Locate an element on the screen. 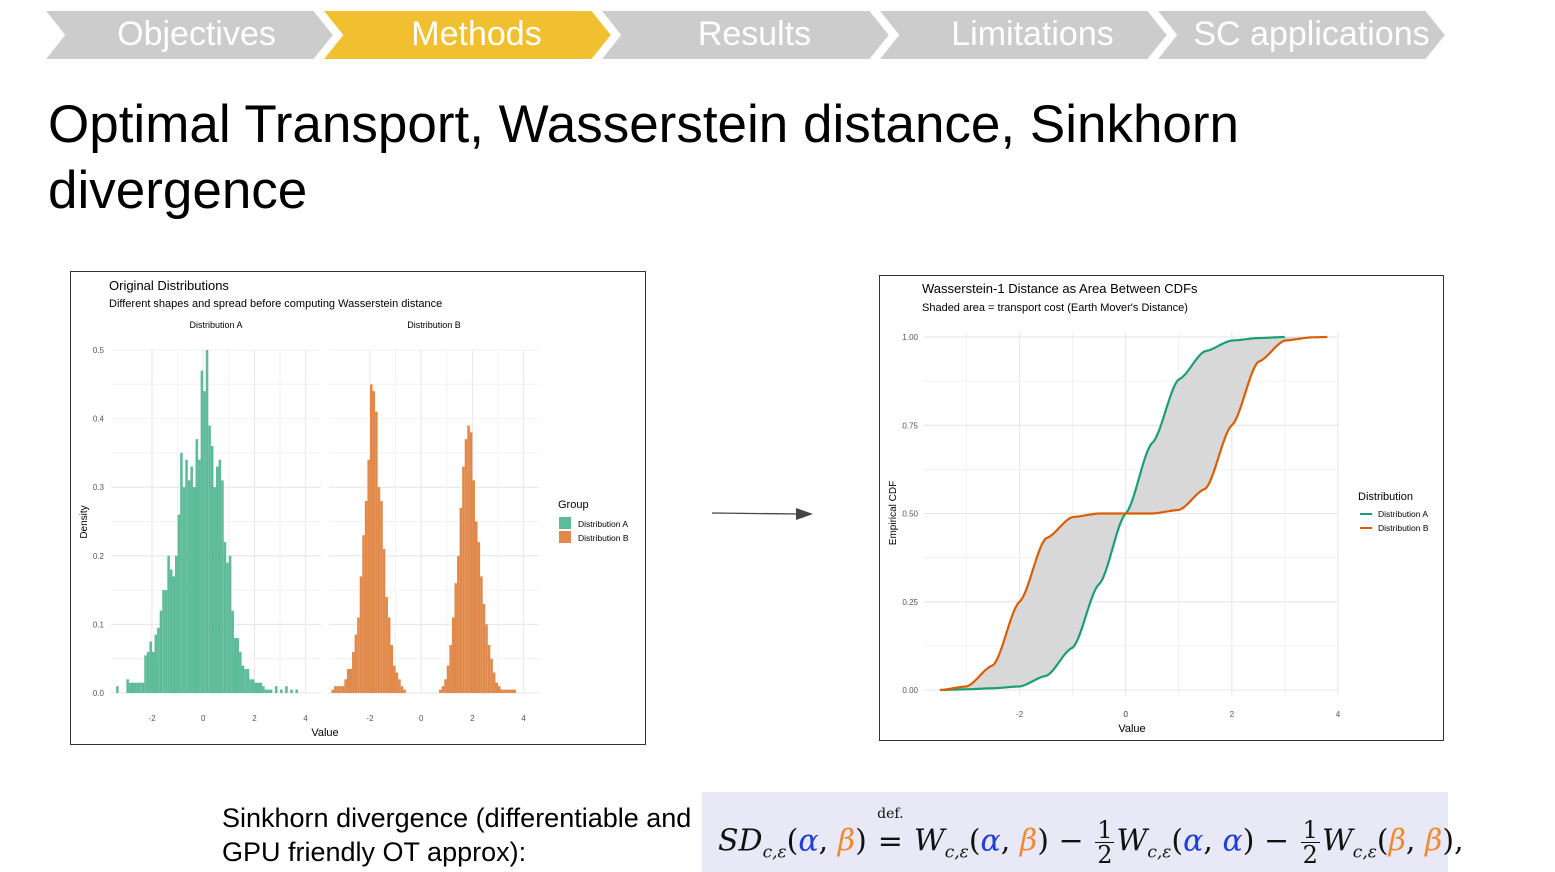 This screenshot has height=872, width=1555. cdf-line-distribution-a is located at coordinates (1112, 513).